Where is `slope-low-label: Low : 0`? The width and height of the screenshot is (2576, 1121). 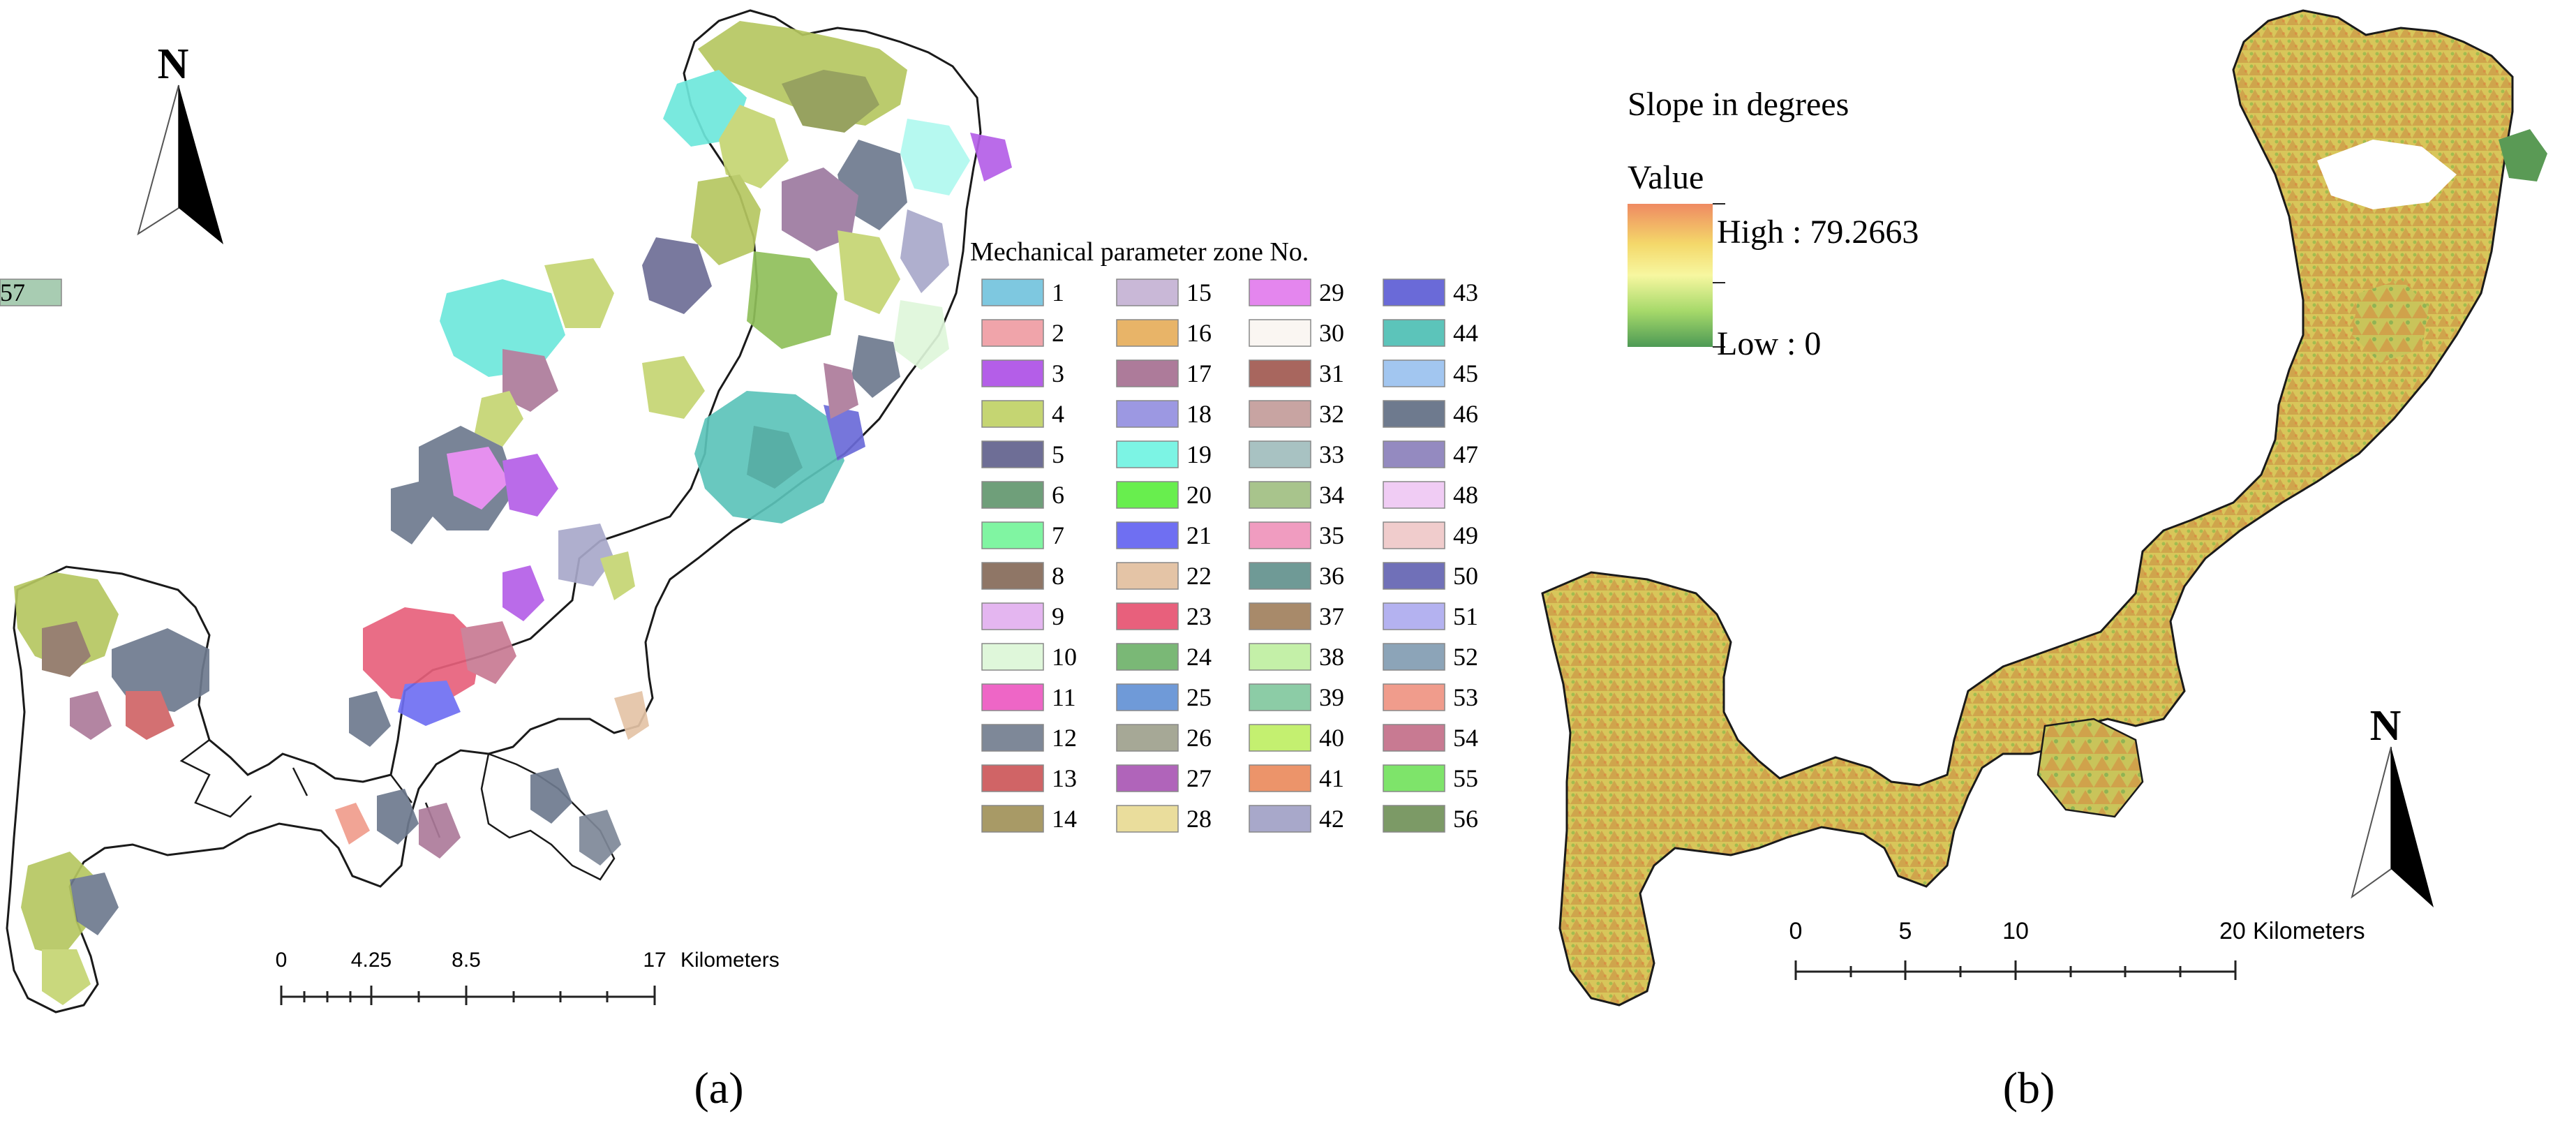
slope-low-label: Low : 0 is located at coordinates (1769, 343).